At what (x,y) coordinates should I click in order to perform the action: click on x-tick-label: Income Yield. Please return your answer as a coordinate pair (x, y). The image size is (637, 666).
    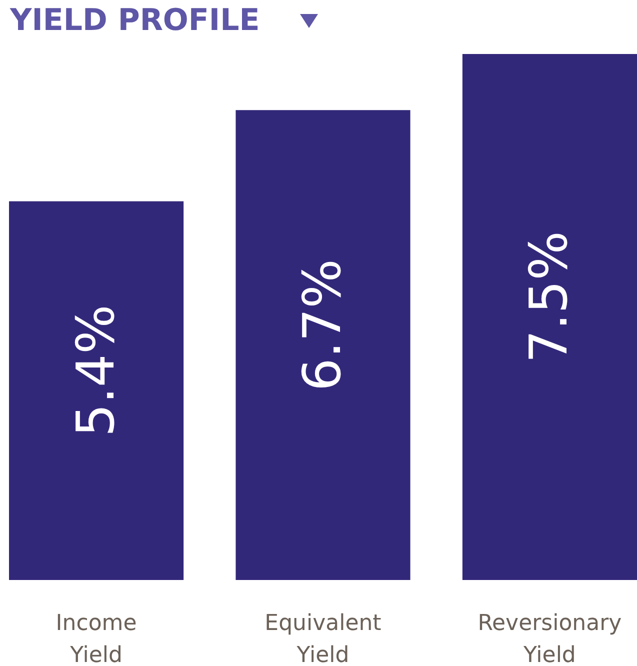
    Looking at the image, I should click on (96, 638).